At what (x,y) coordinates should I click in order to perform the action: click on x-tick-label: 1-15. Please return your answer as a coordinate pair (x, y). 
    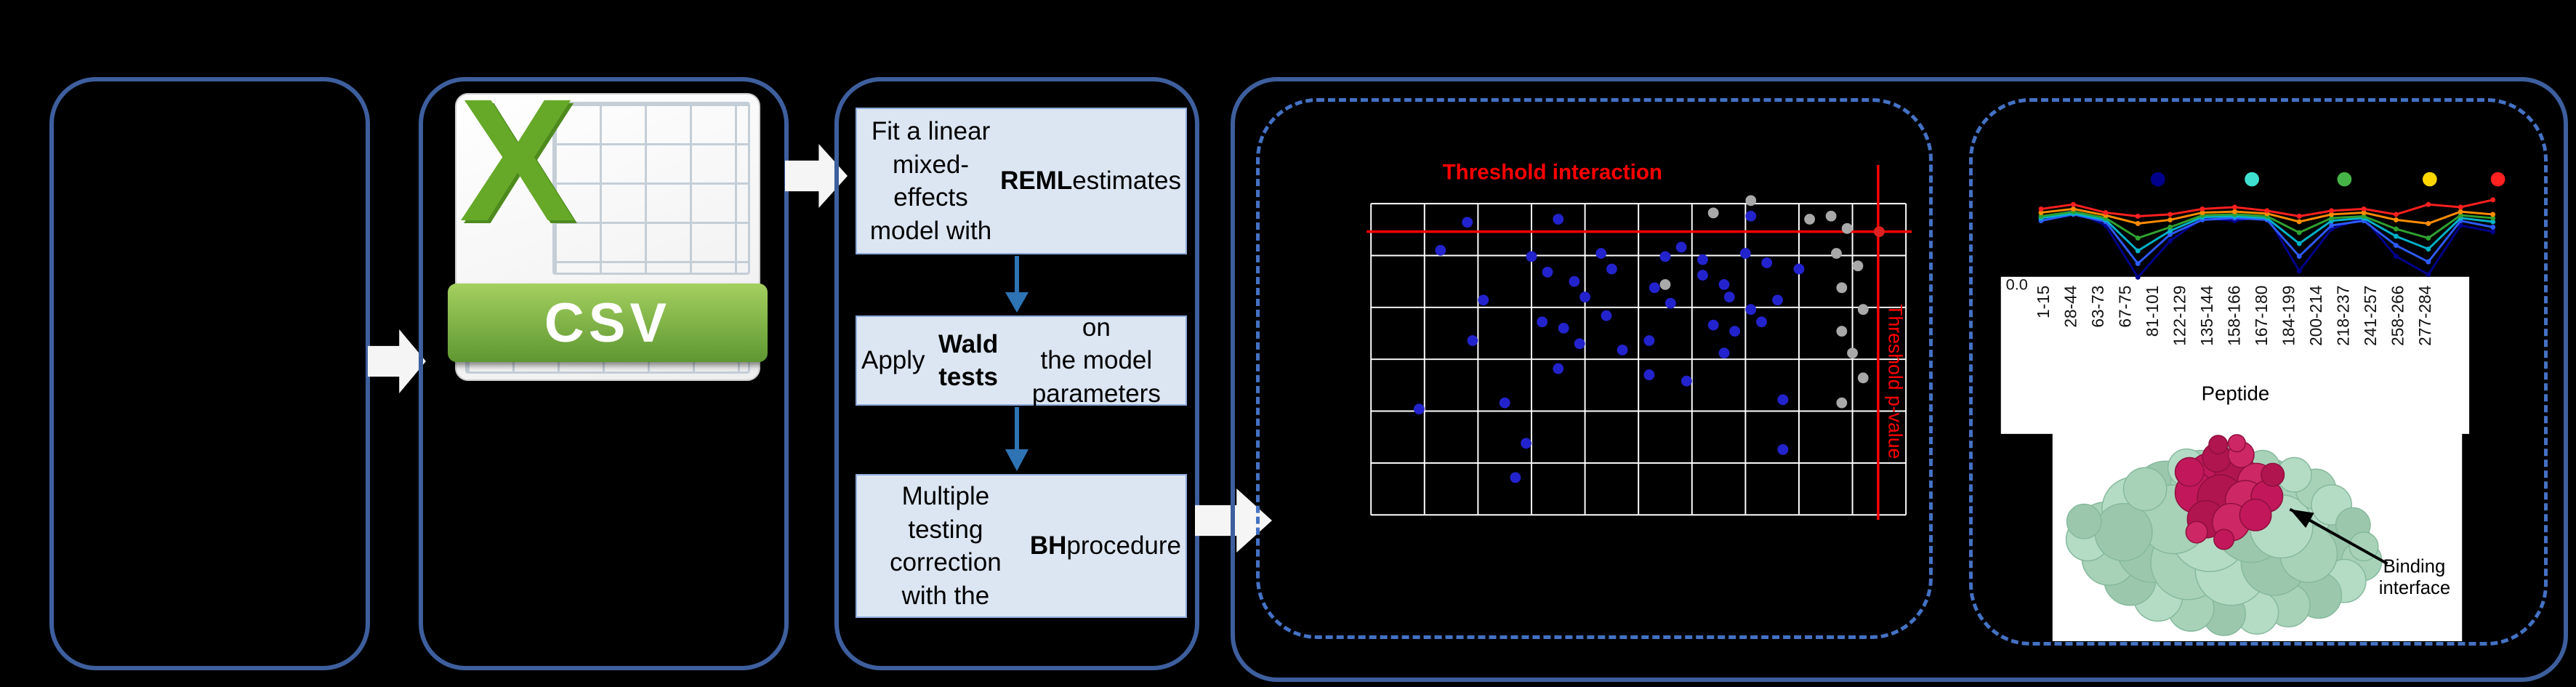
    Looking at the image, I should click on (2043, 302).